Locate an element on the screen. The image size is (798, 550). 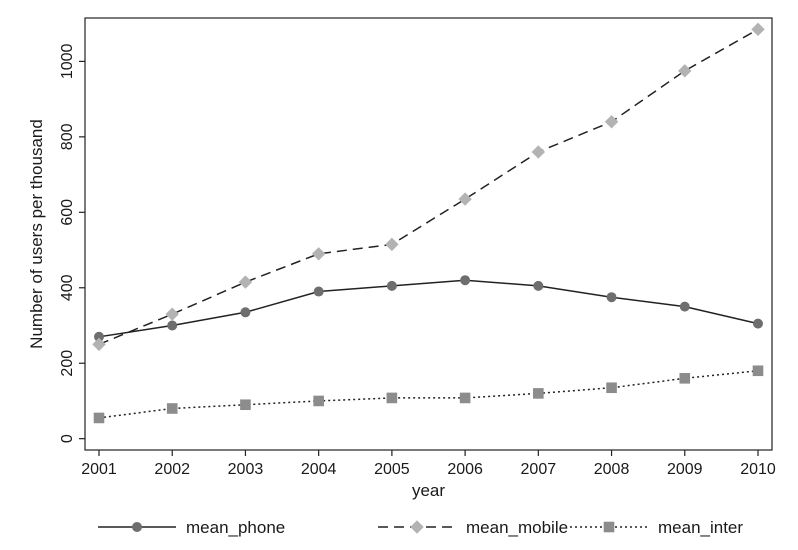
y-axis: 0 200 400 600 800 1000 is located at coordinates (72, 243).